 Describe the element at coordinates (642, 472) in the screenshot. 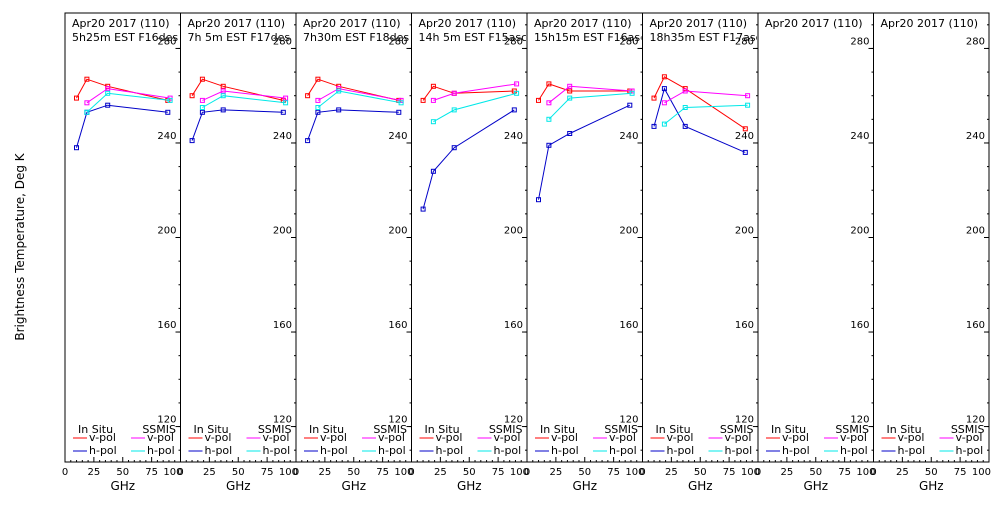

I see `x-tick-label: 0` at that location.